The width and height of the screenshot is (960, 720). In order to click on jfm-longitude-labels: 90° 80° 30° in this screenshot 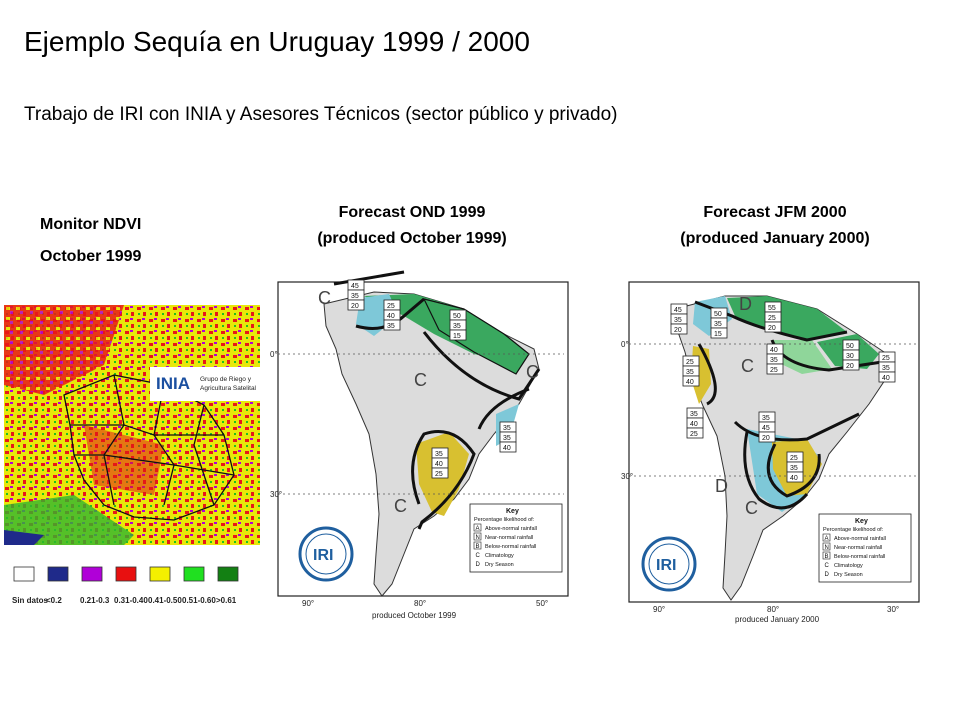, I will do `click(776, 609)`.